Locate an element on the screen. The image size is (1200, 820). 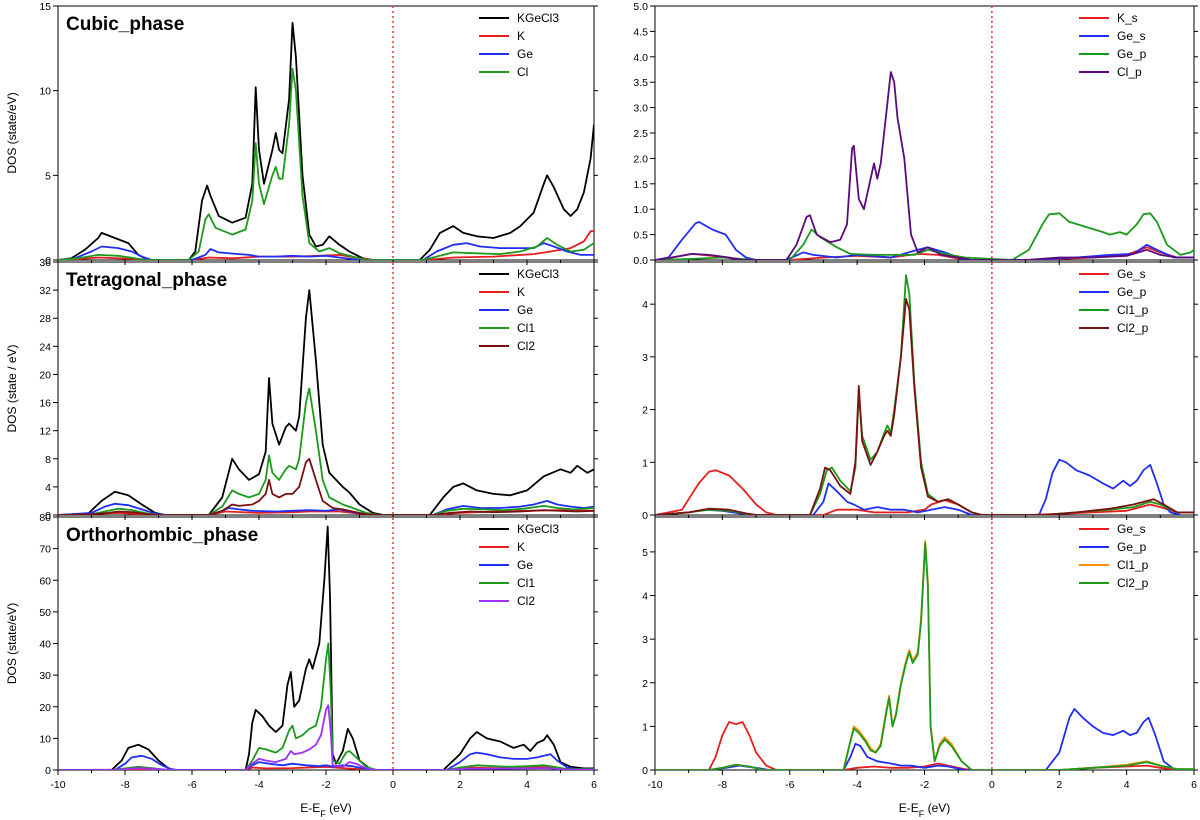
y-tick-label: 3 is located at coordinates (645, 640).